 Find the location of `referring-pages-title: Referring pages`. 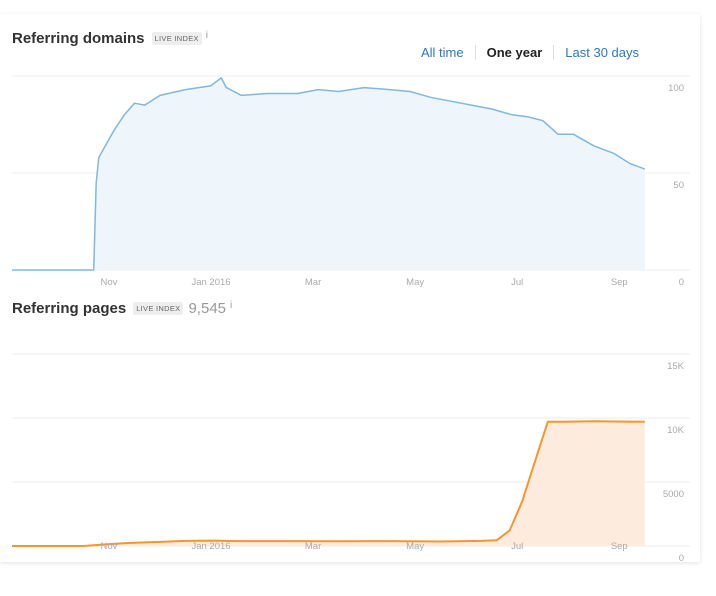

referring-pages-title: Referring pages is located at coordinates (69, 308).